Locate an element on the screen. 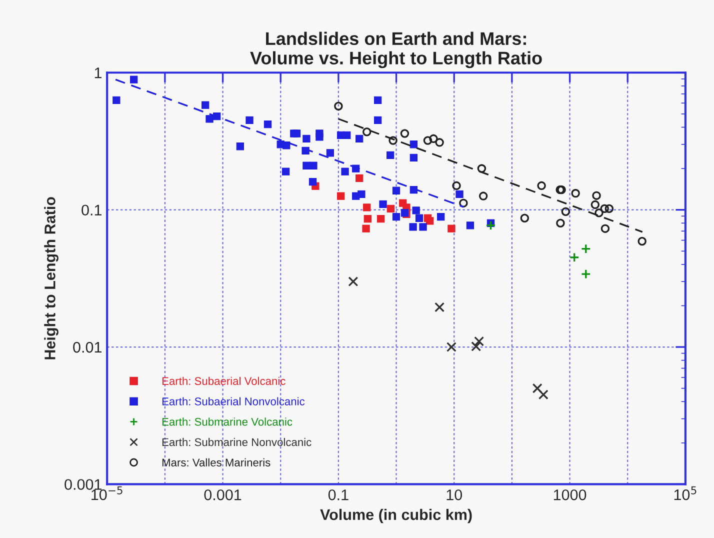 This screenshot has height=538, width=714. legend-label: Earth: Submarine Nonvolcanic is located at coordinates (237, 442).